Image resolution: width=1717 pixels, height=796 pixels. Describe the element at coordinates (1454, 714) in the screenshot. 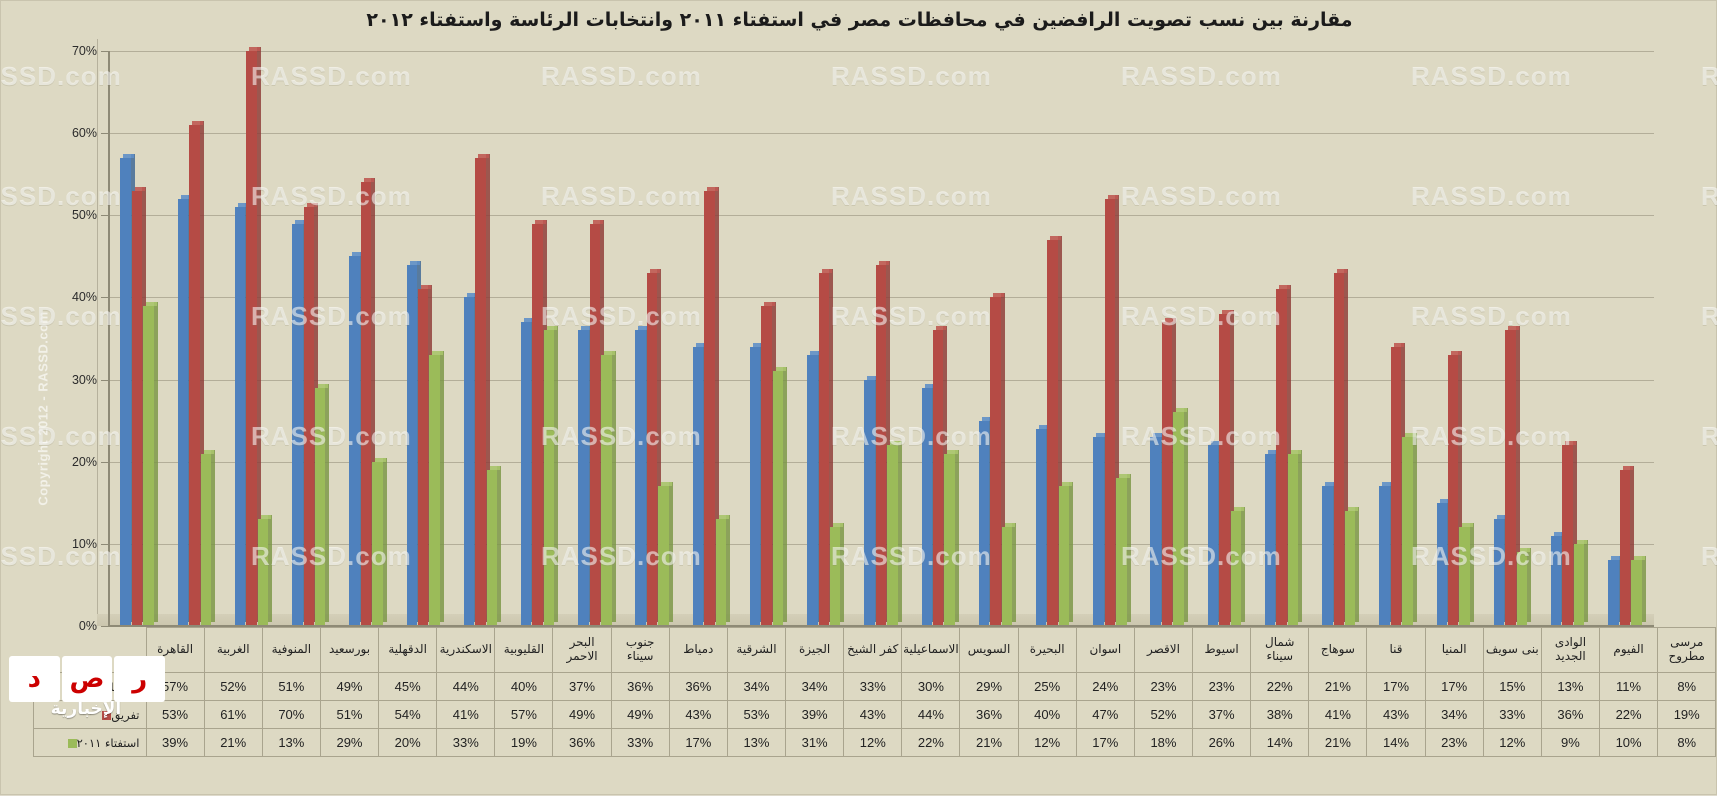

I see `table-cell-value: 34%` at that location.